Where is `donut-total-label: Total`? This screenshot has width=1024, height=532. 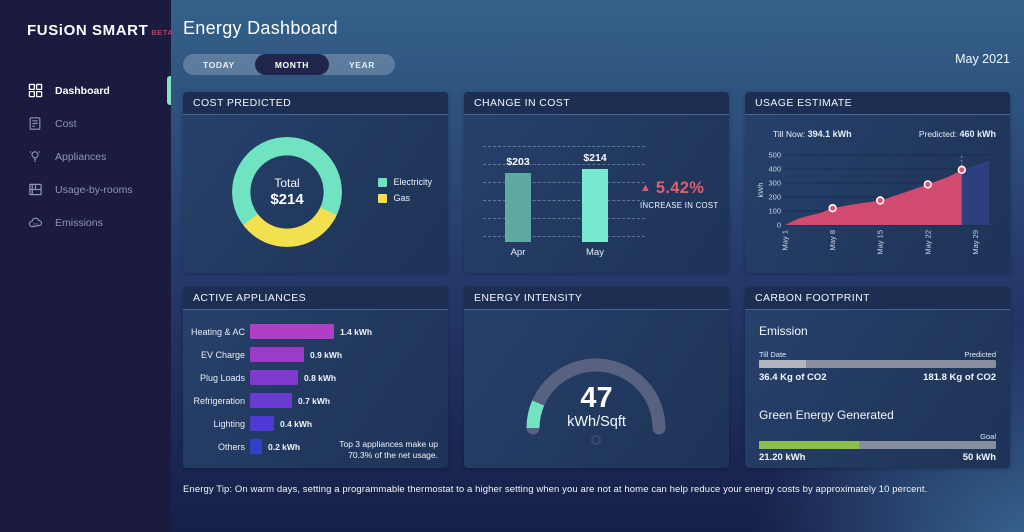 donut-total-label: Total is located at coordinates (287, 183).